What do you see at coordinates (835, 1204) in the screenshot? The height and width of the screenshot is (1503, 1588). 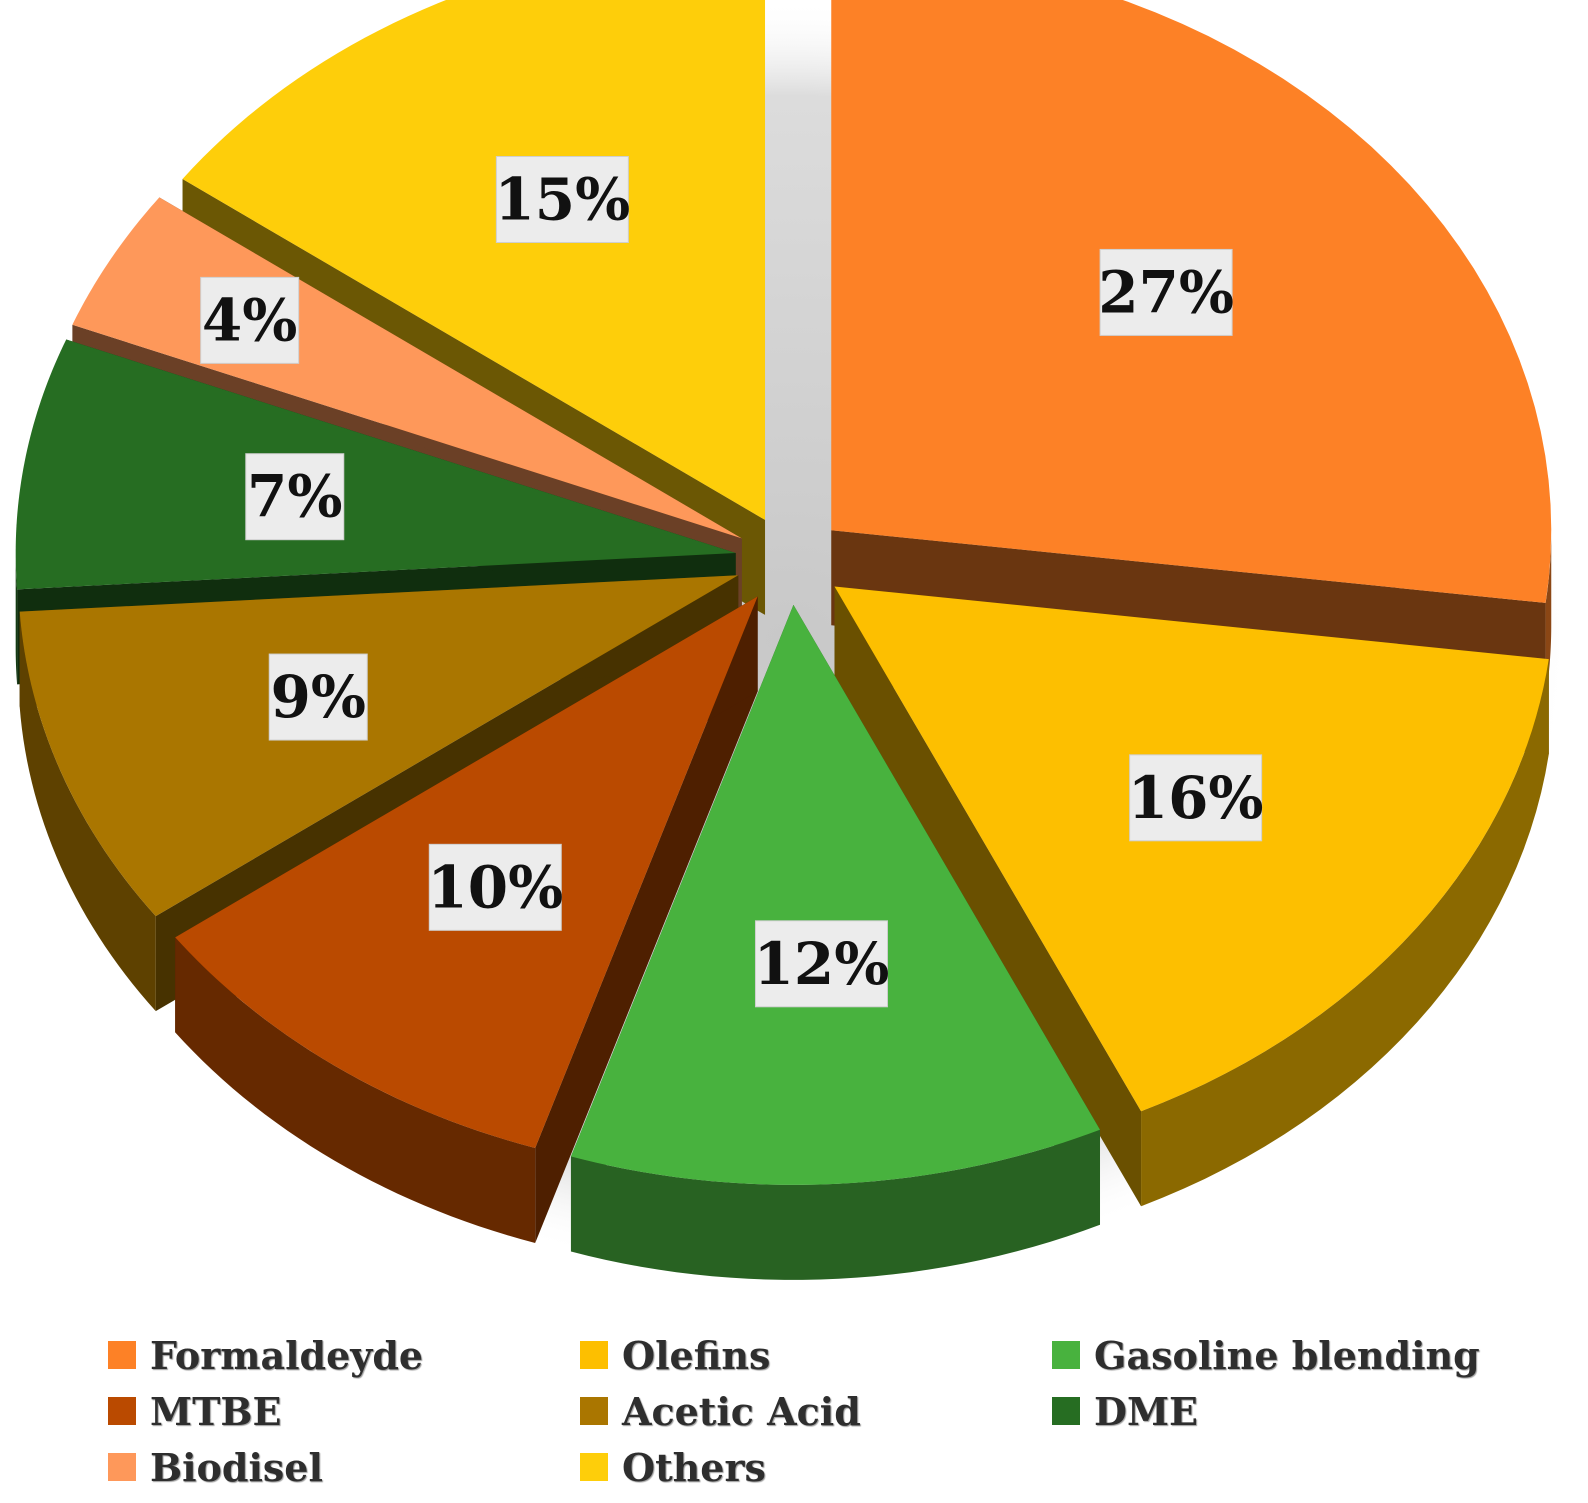 I see `slice-rim-gasoline-blending` at bounding box center [835, 1204].